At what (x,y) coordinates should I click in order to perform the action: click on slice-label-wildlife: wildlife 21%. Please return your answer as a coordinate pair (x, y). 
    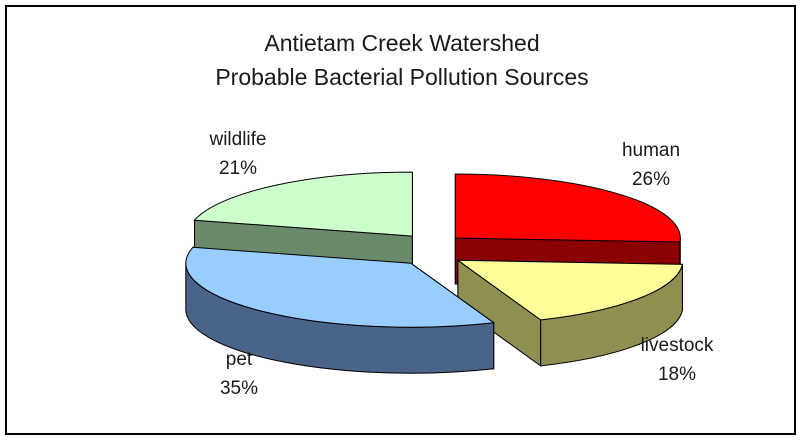
    Looking at the image, I should click on (238, 154).